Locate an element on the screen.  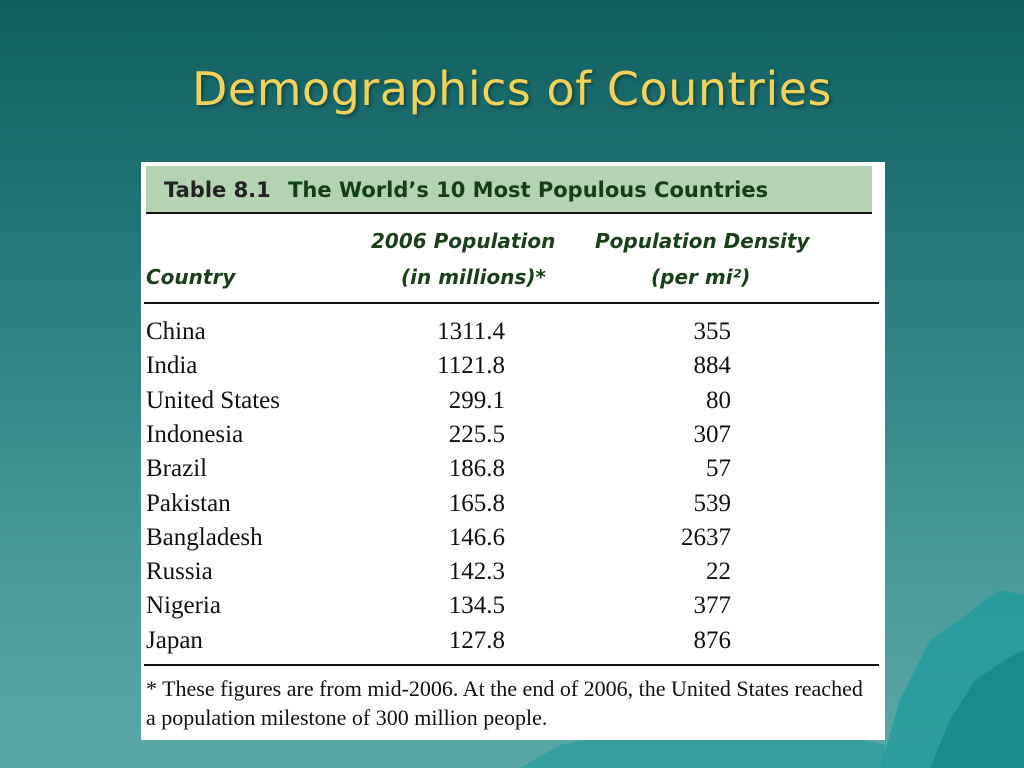
country-cell: Indonesia is located at coordinates (195, 434).